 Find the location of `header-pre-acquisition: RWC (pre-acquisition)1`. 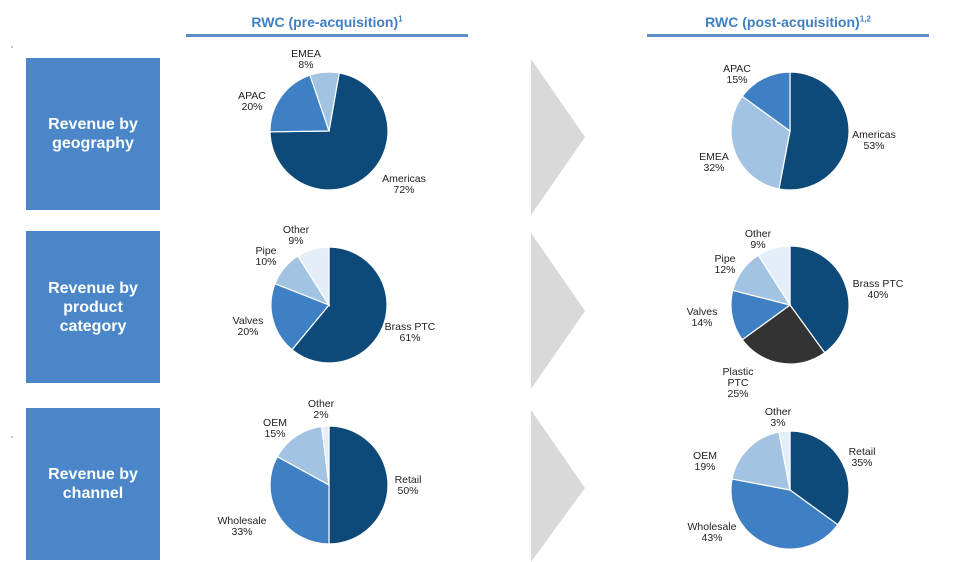

header-pre-acquisition: RWC (pre-acquisition)1 is located at coordinates (327, 23).